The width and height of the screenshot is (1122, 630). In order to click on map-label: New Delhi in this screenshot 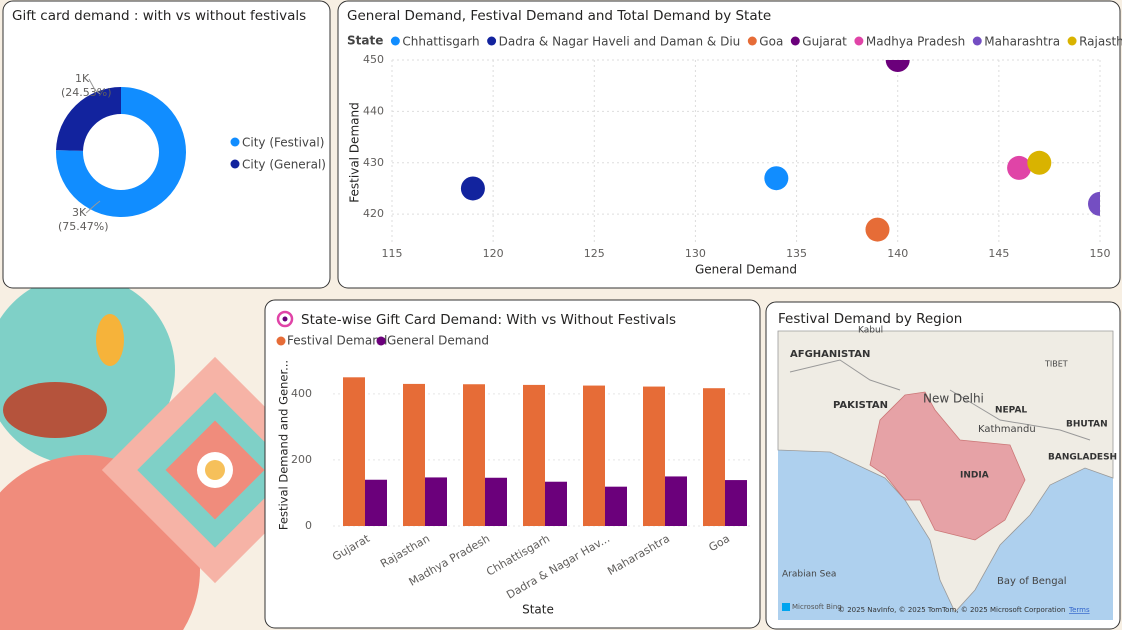, I will do `click(953, 399)`.